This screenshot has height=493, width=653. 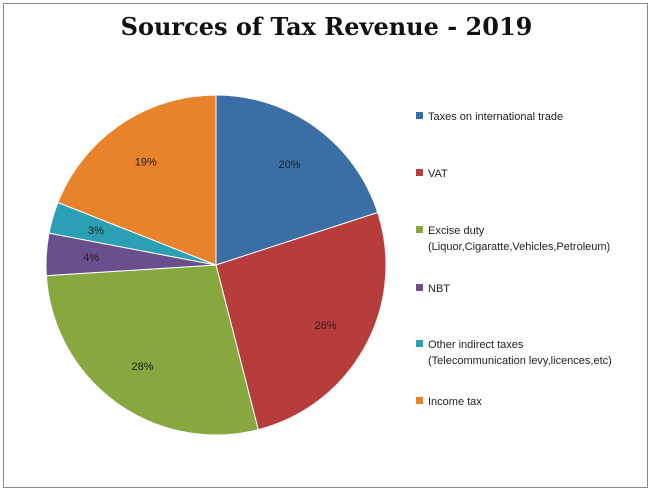 I want to click on data-label-income-tax: 19%, so click(x=146, y=163).